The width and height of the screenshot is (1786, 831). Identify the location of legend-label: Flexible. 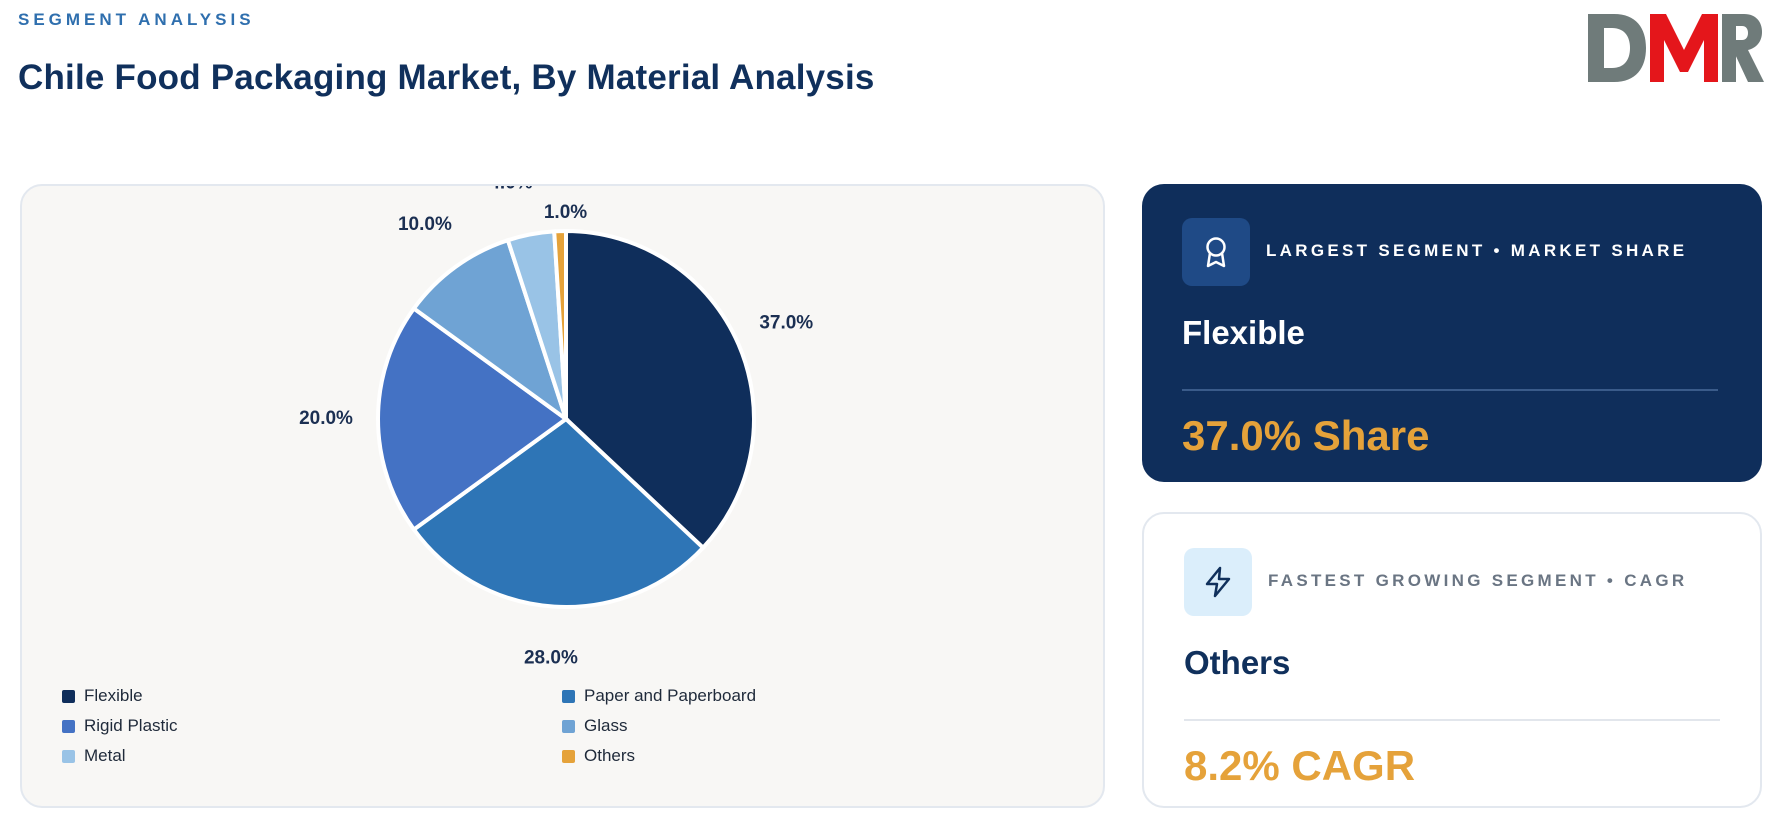
(113, 695).